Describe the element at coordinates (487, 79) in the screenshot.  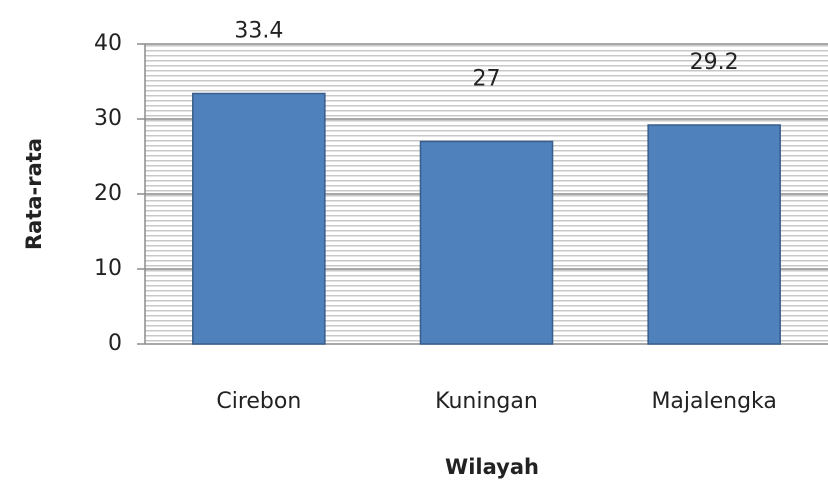
I see `data-label: 27` at that location.